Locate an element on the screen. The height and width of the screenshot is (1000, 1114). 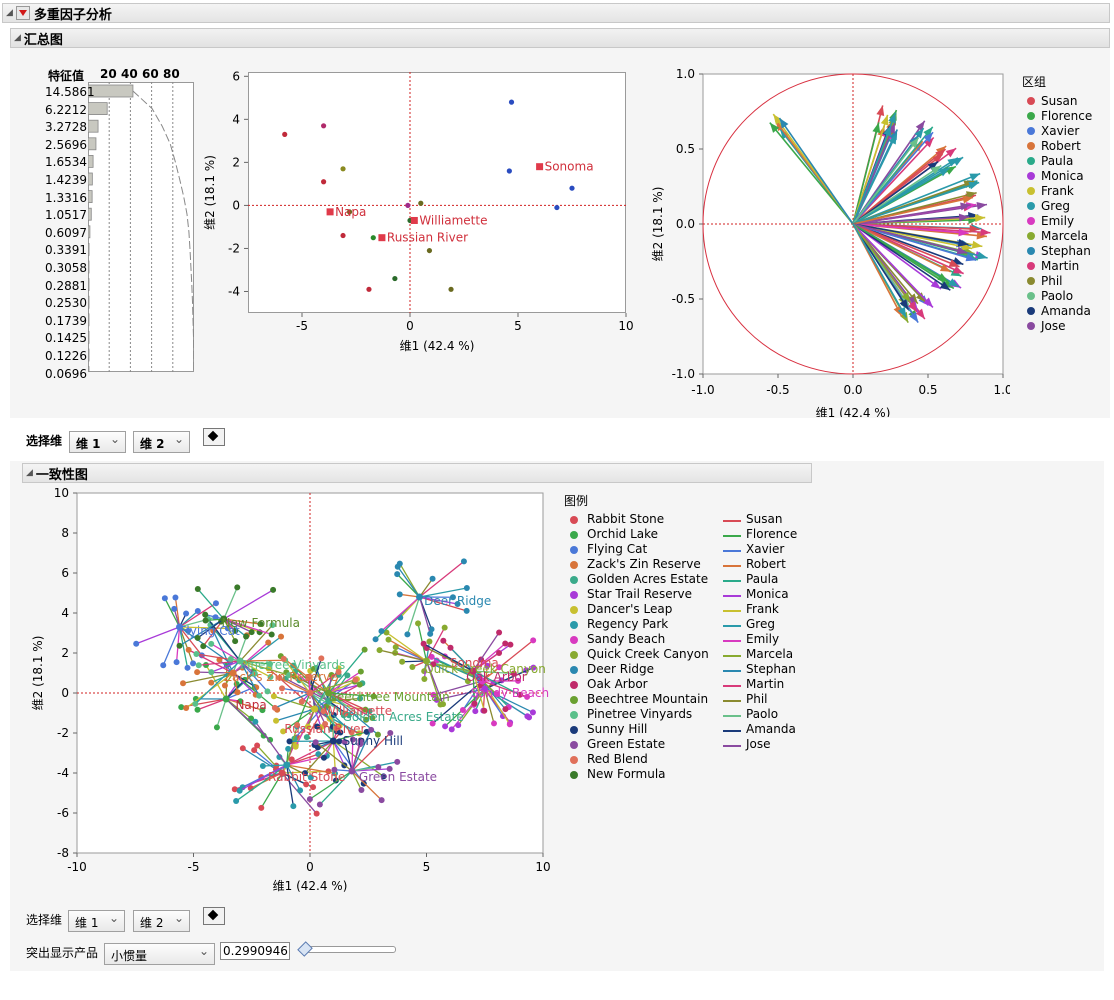
product-legend-item: Deer Ridge is located at coordinates (621, 669).